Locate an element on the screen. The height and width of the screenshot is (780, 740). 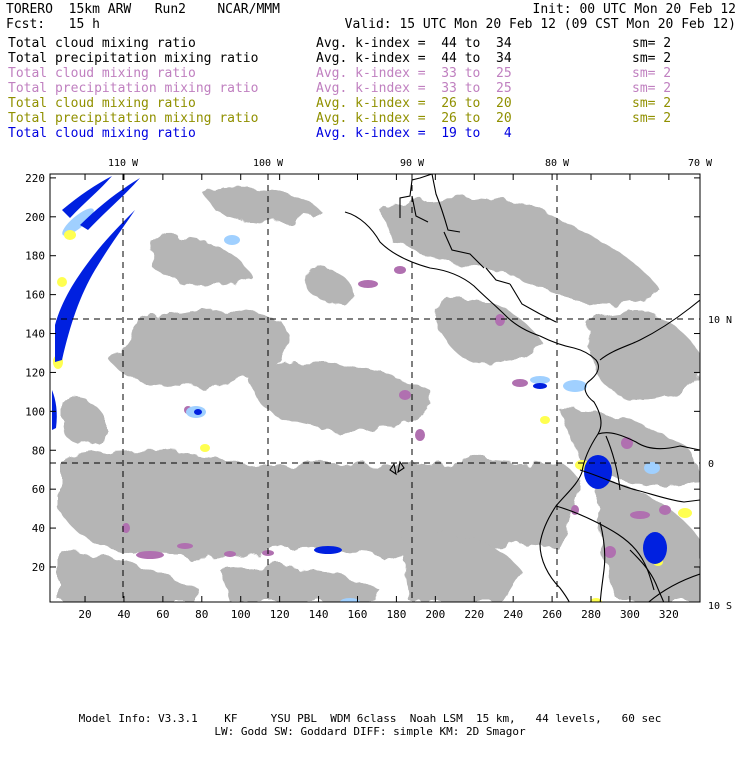
x-tick-label: 180 is located at coordinates (396, 614).